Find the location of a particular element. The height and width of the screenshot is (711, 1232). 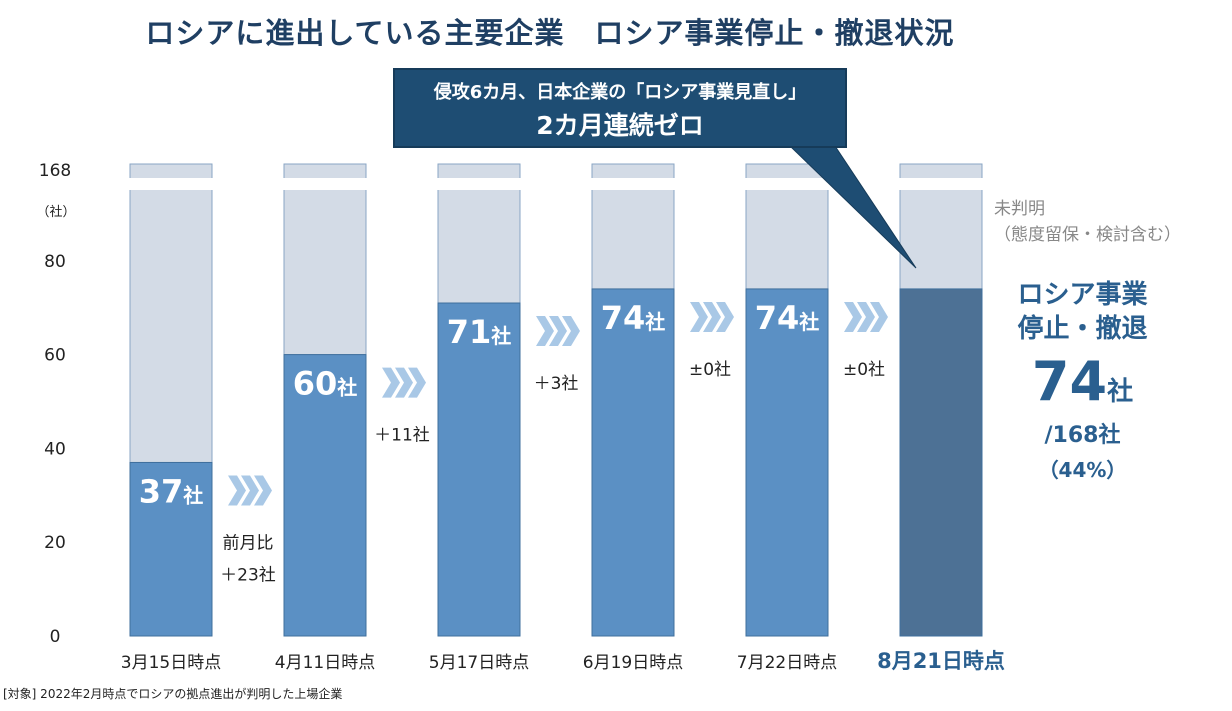

x-category-label: 4月11日時点 is located at coordinates (325, 663).